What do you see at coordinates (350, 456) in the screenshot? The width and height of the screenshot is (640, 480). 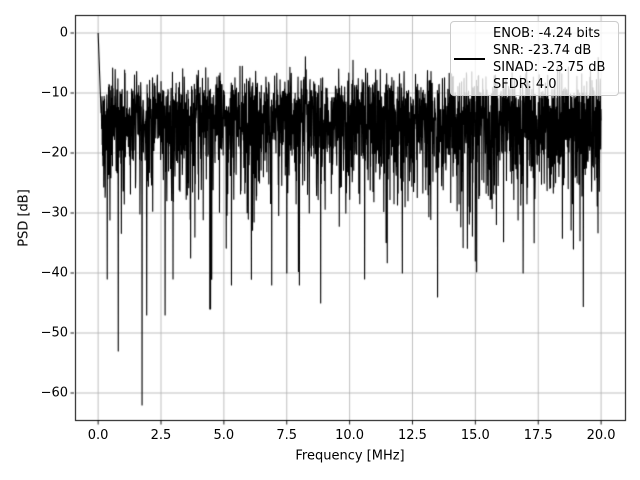 I see `x-axis-label: Frequency [MHz]` at bounding box center [350, 456].